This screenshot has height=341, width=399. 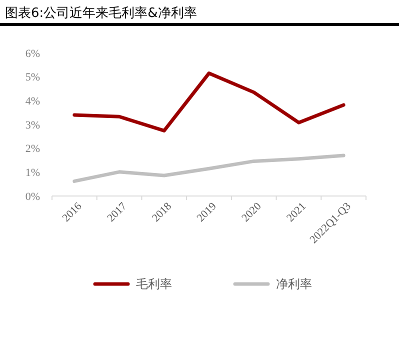 I want to click on y-tick-label: 3%, so click(x=32, y=125).